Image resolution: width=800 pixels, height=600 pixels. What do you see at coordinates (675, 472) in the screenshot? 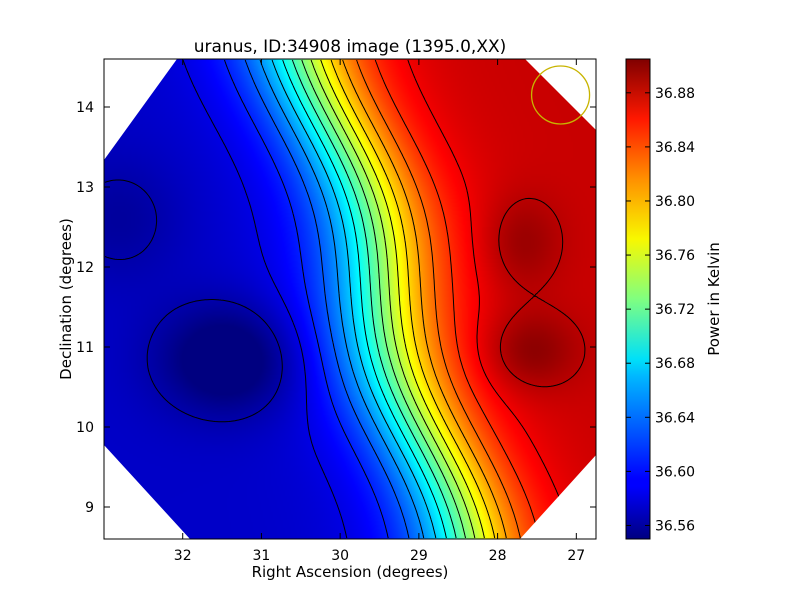
I see `colorbar-tick-label: 36.60` at bounding box center [675, 472].